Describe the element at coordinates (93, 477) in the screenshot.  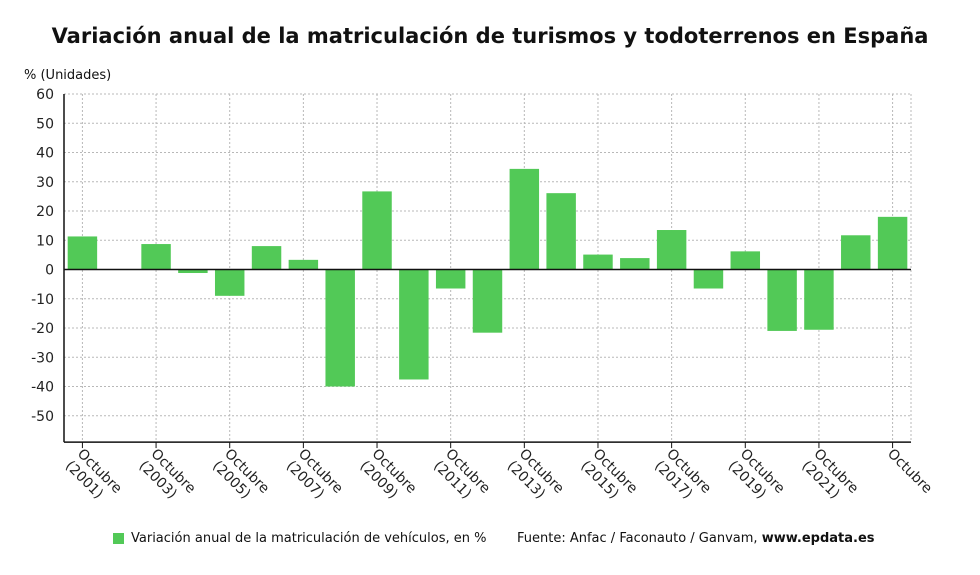
I see `x-tick-label: Octubre(2001)` at that location.